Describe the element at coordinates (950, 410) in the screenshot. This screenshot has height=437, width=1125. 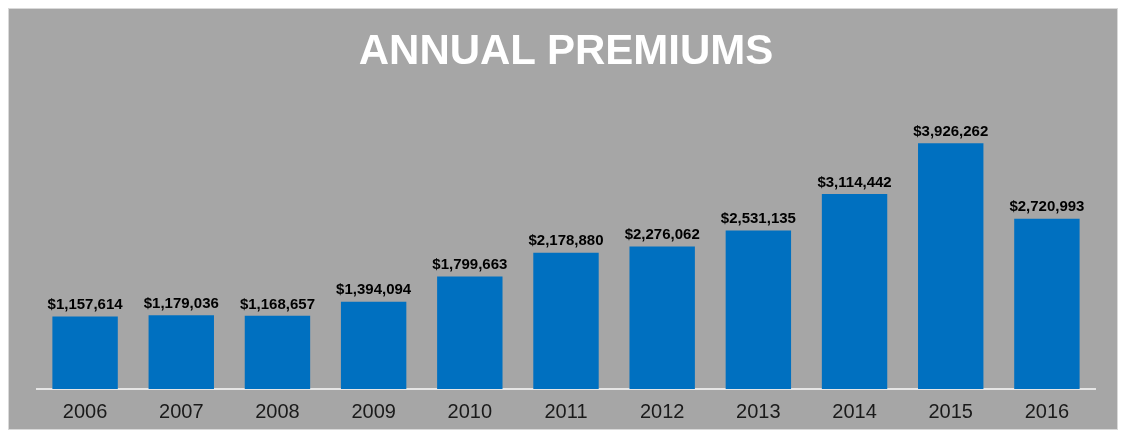
I see `x-tick-label: 2015` at that location.